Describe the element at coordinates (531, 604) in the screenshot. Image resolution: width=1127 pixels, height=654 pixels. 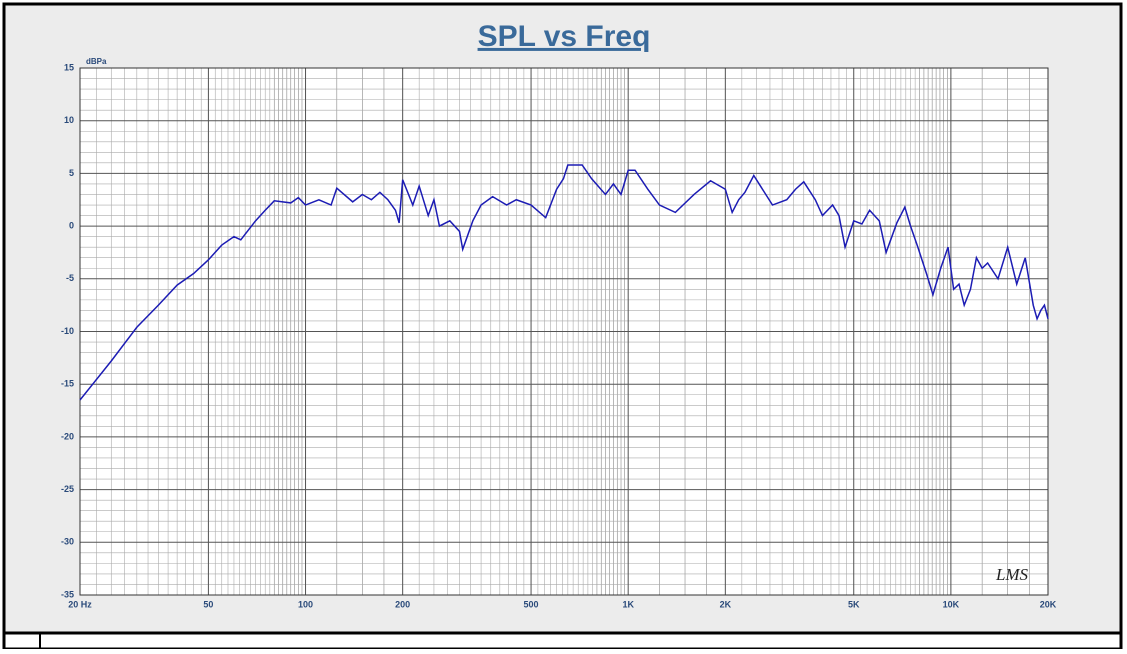
I see `x-tick-label: 500` at that location.